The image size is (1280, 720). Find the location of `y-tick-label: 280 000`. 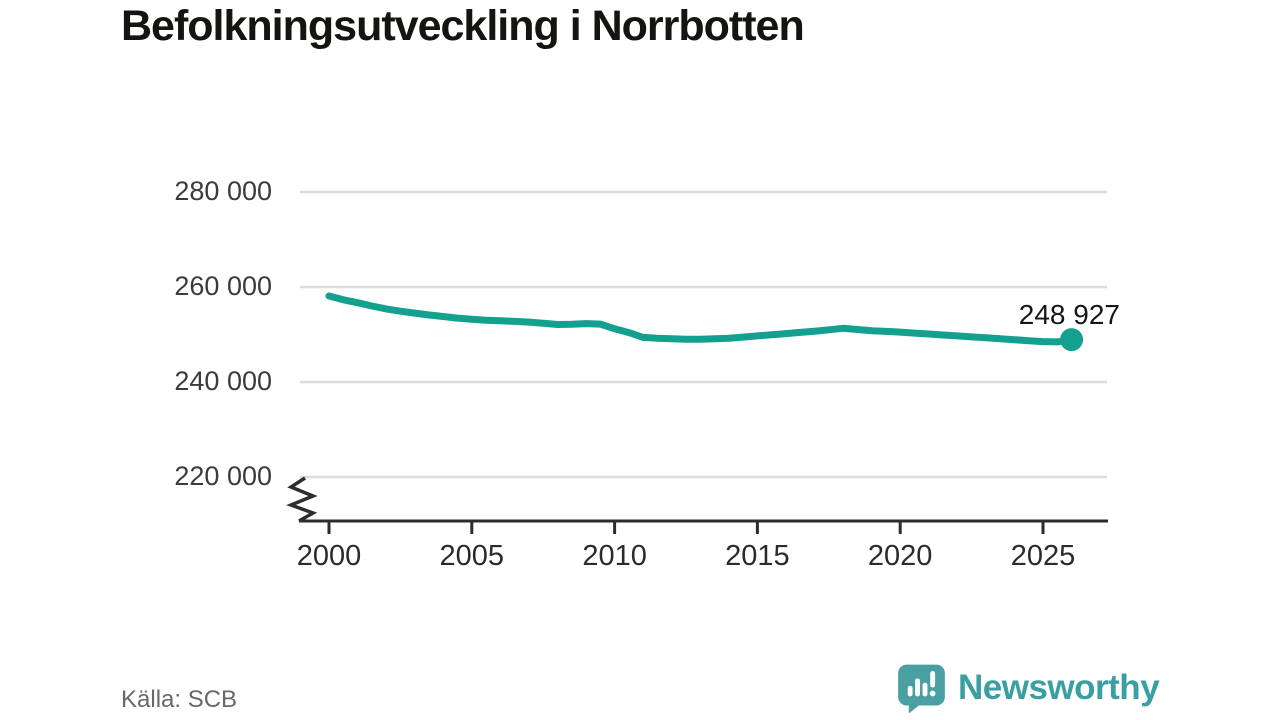

y-tick-label: 280 000 is located at coordinates (223, 191).